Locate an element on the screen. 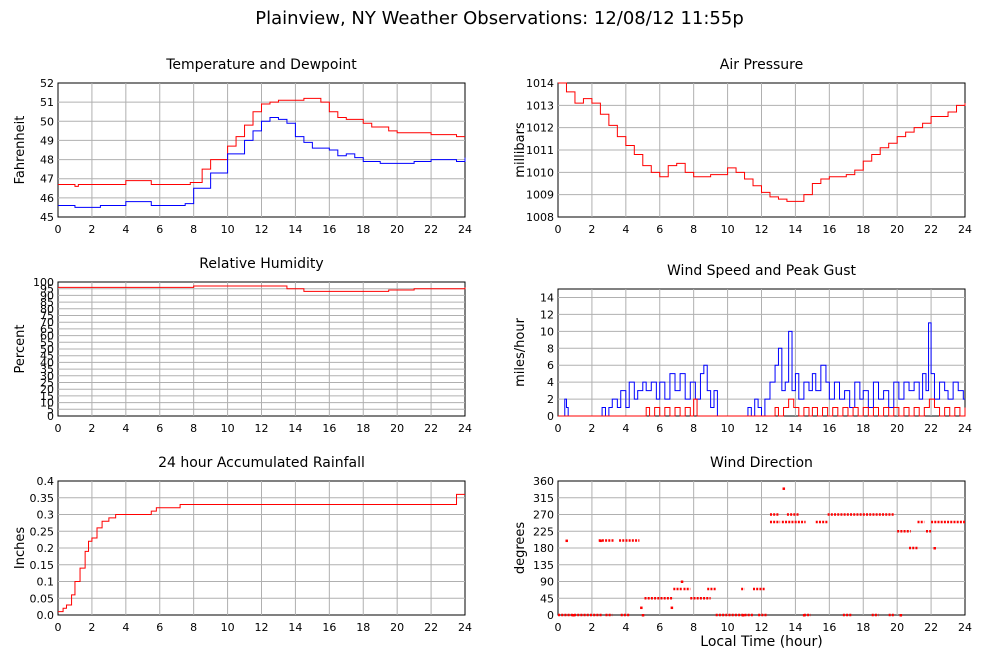 The width and height of the screenshot is (999, 659). y-tick-label: 0 is located at coordinates (550, 416).